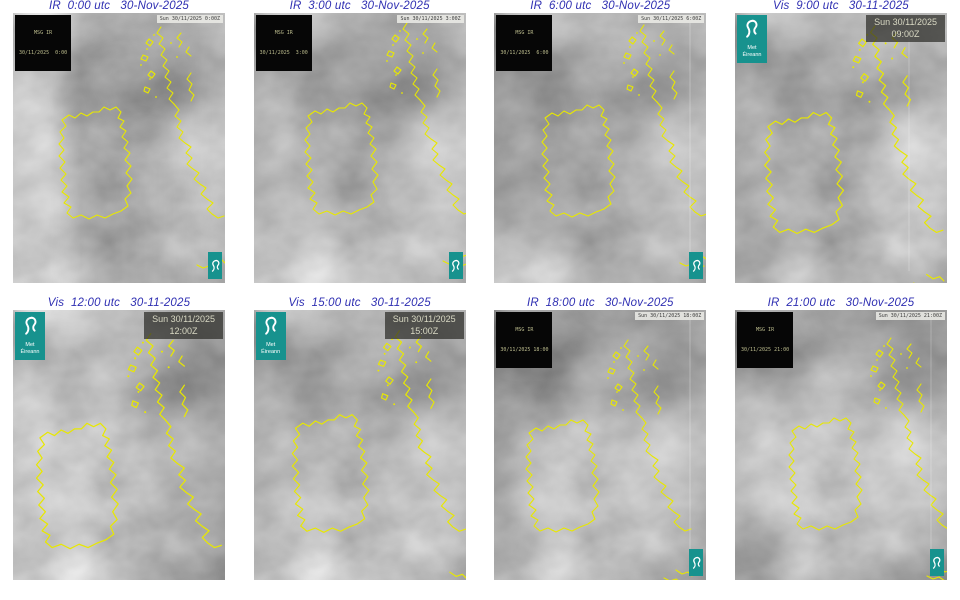  What do you see at coordinates (430, 19) in the screenshot?
I see `timestamp-strip: Sun 30/11/2025 3:00Z` at bounding box center [430, 19].